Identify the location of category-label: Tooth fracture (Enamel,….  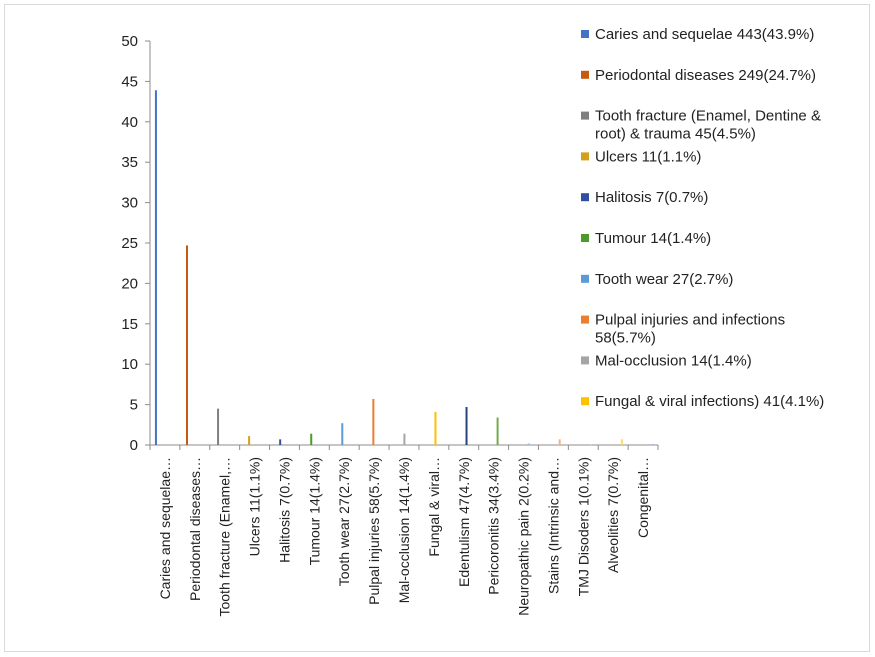
(225, 537).